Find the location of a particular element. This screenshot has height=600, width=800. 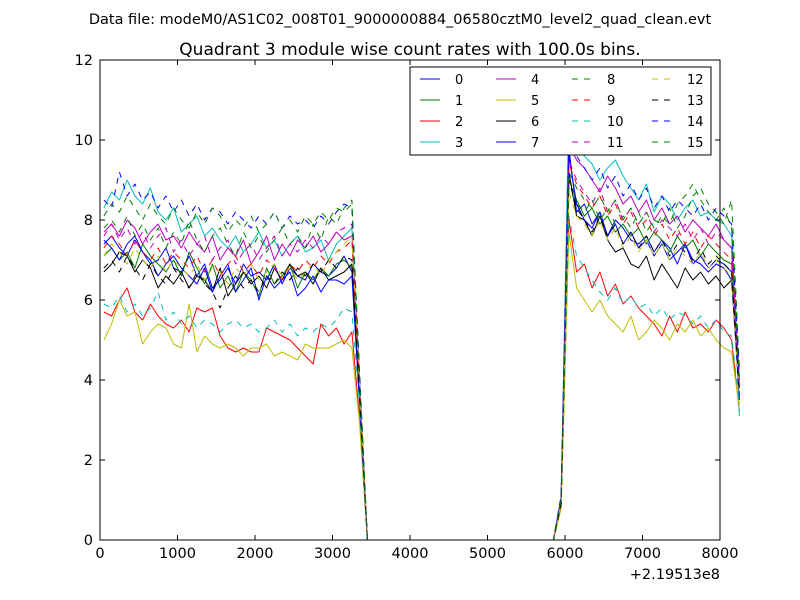

x-offset-label: +2.19513e8 is located at coordinates (675, 575).